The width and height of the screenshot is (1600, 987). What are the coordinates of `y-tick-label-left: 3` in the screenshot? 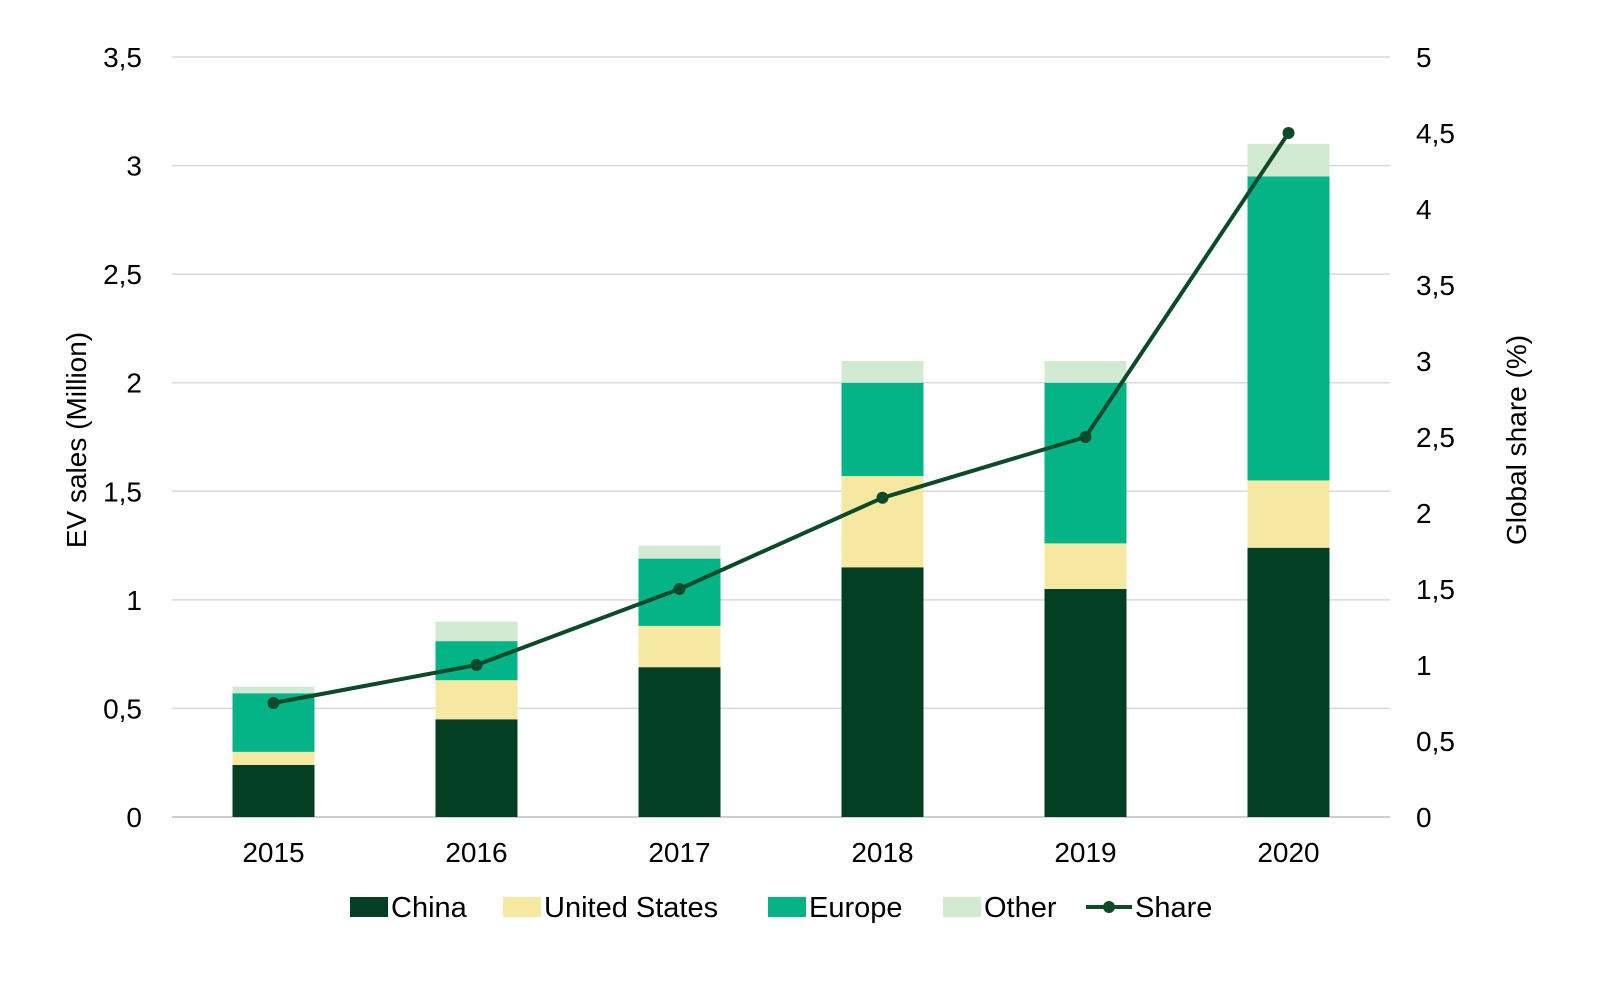 It's located at (134, 166).